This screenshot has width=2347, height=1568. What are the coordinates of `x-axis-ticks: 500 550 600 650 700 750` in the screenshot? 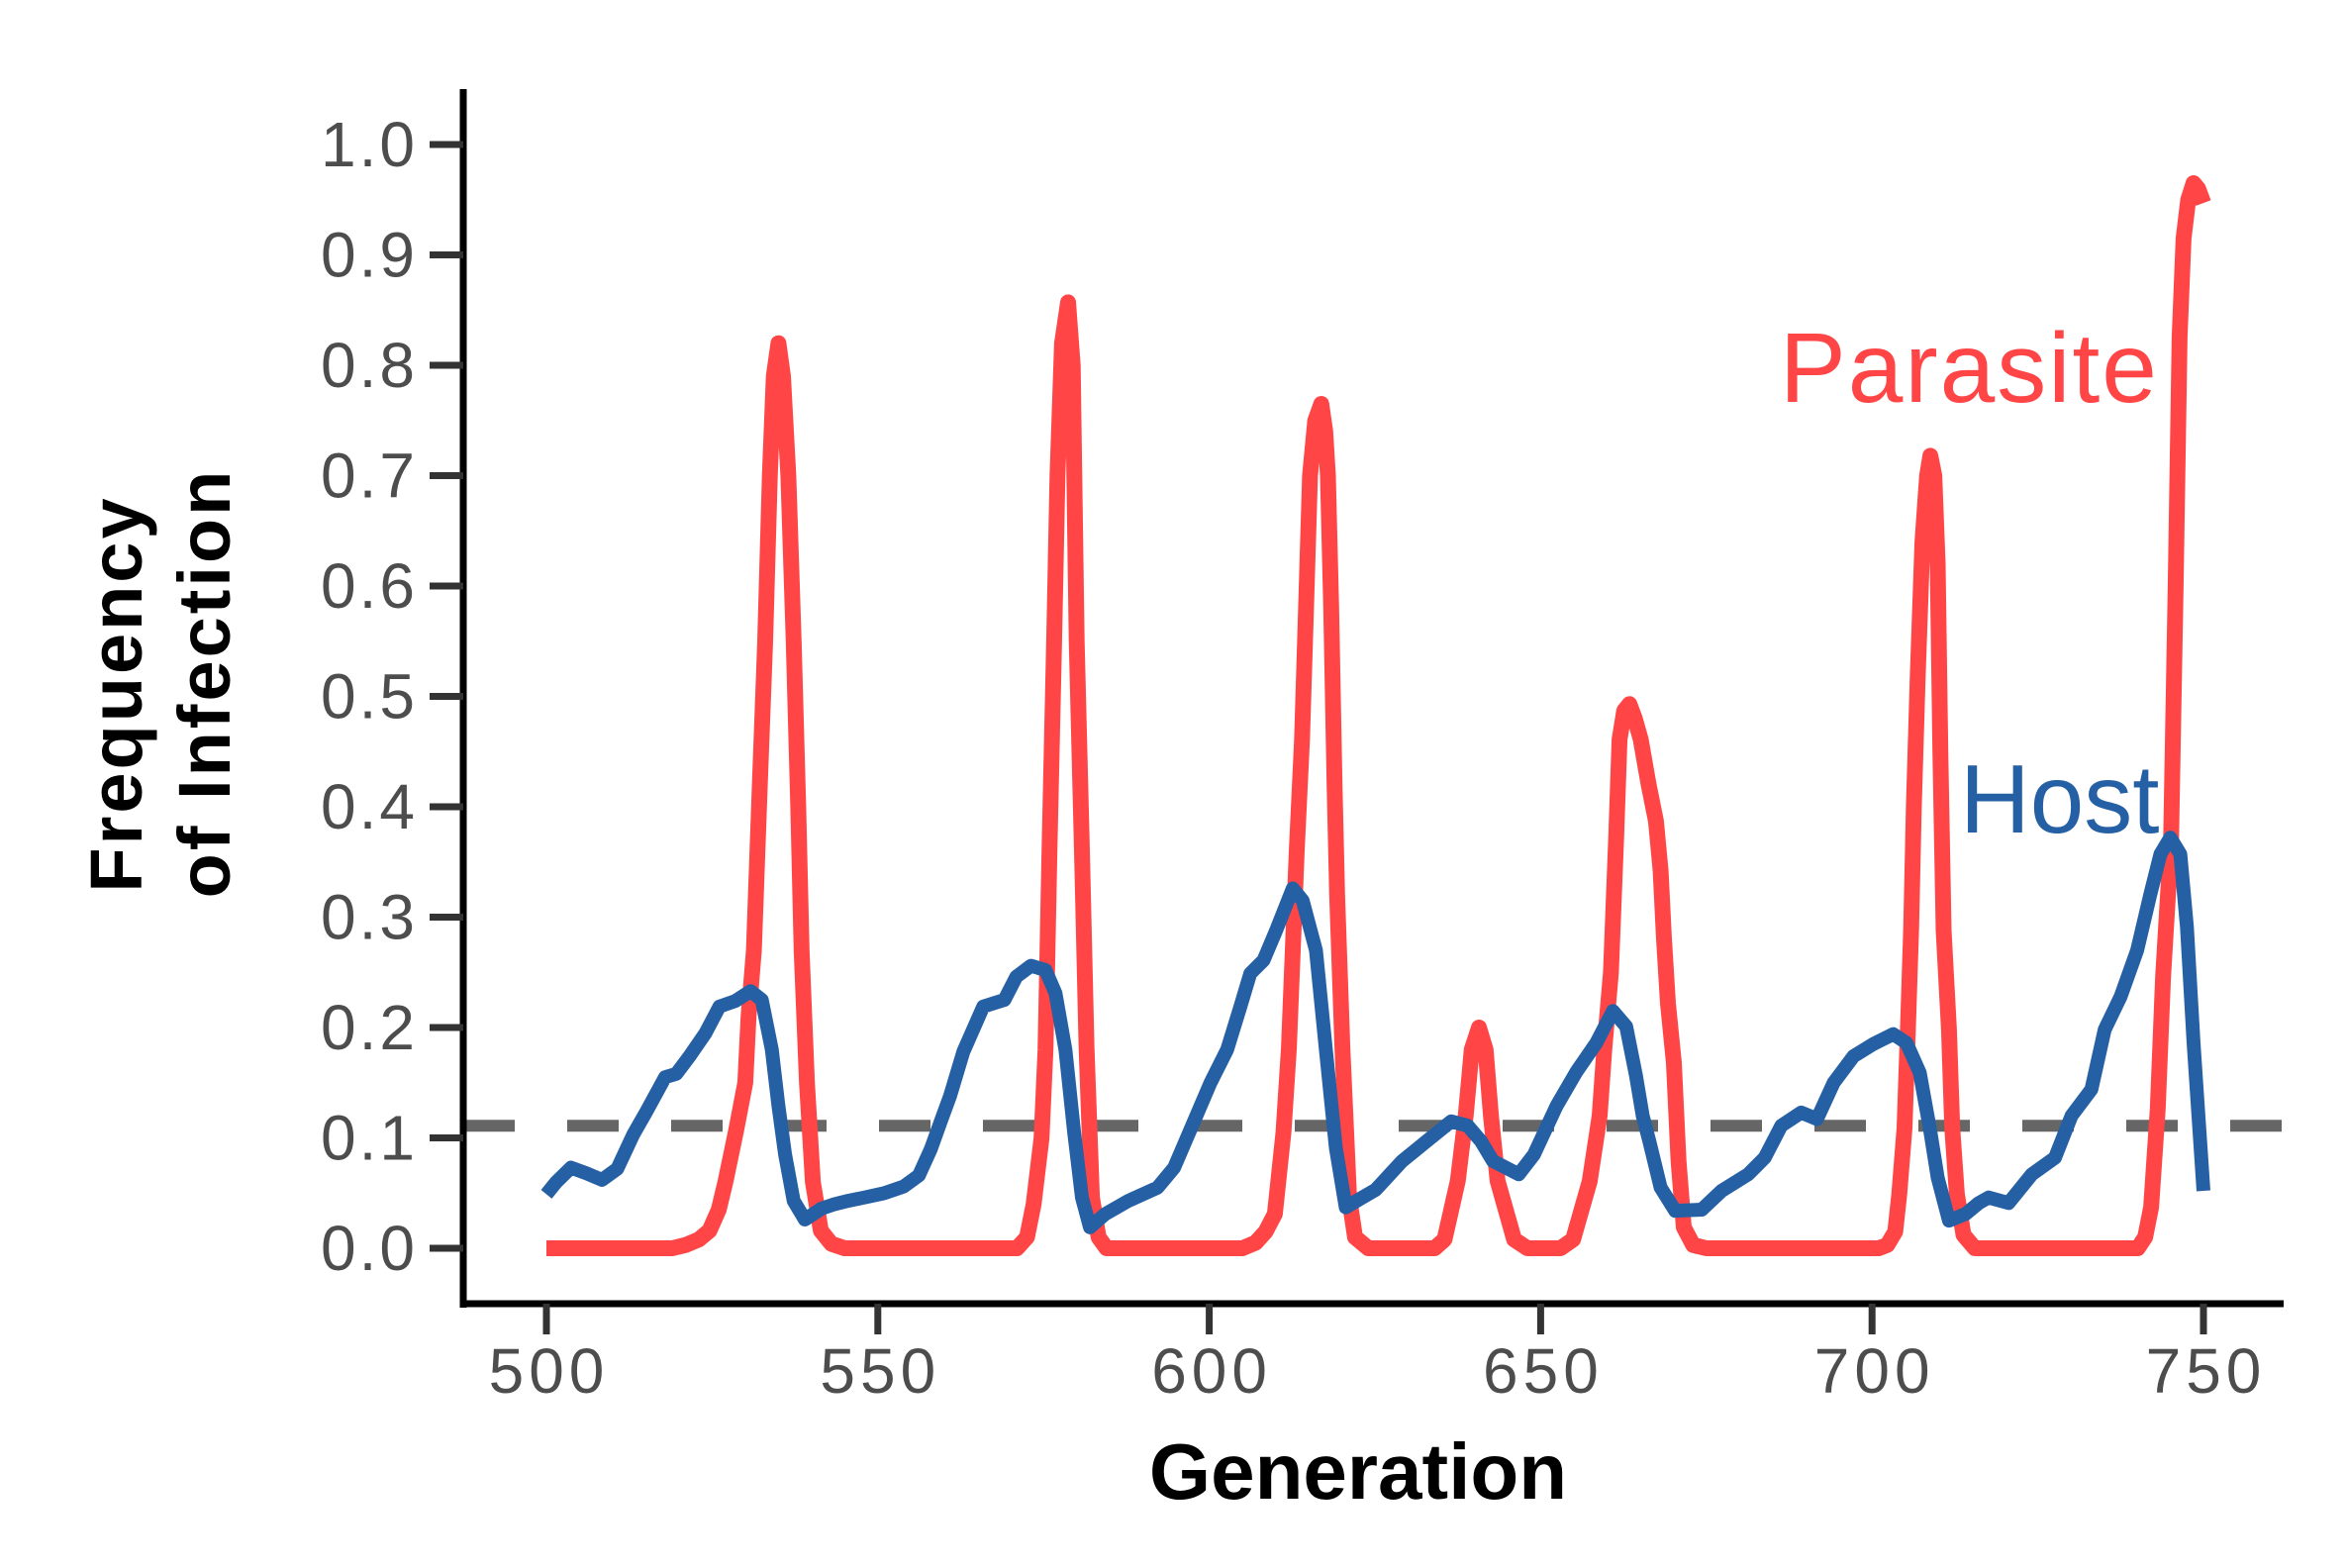 It's located at (1378, 1355).